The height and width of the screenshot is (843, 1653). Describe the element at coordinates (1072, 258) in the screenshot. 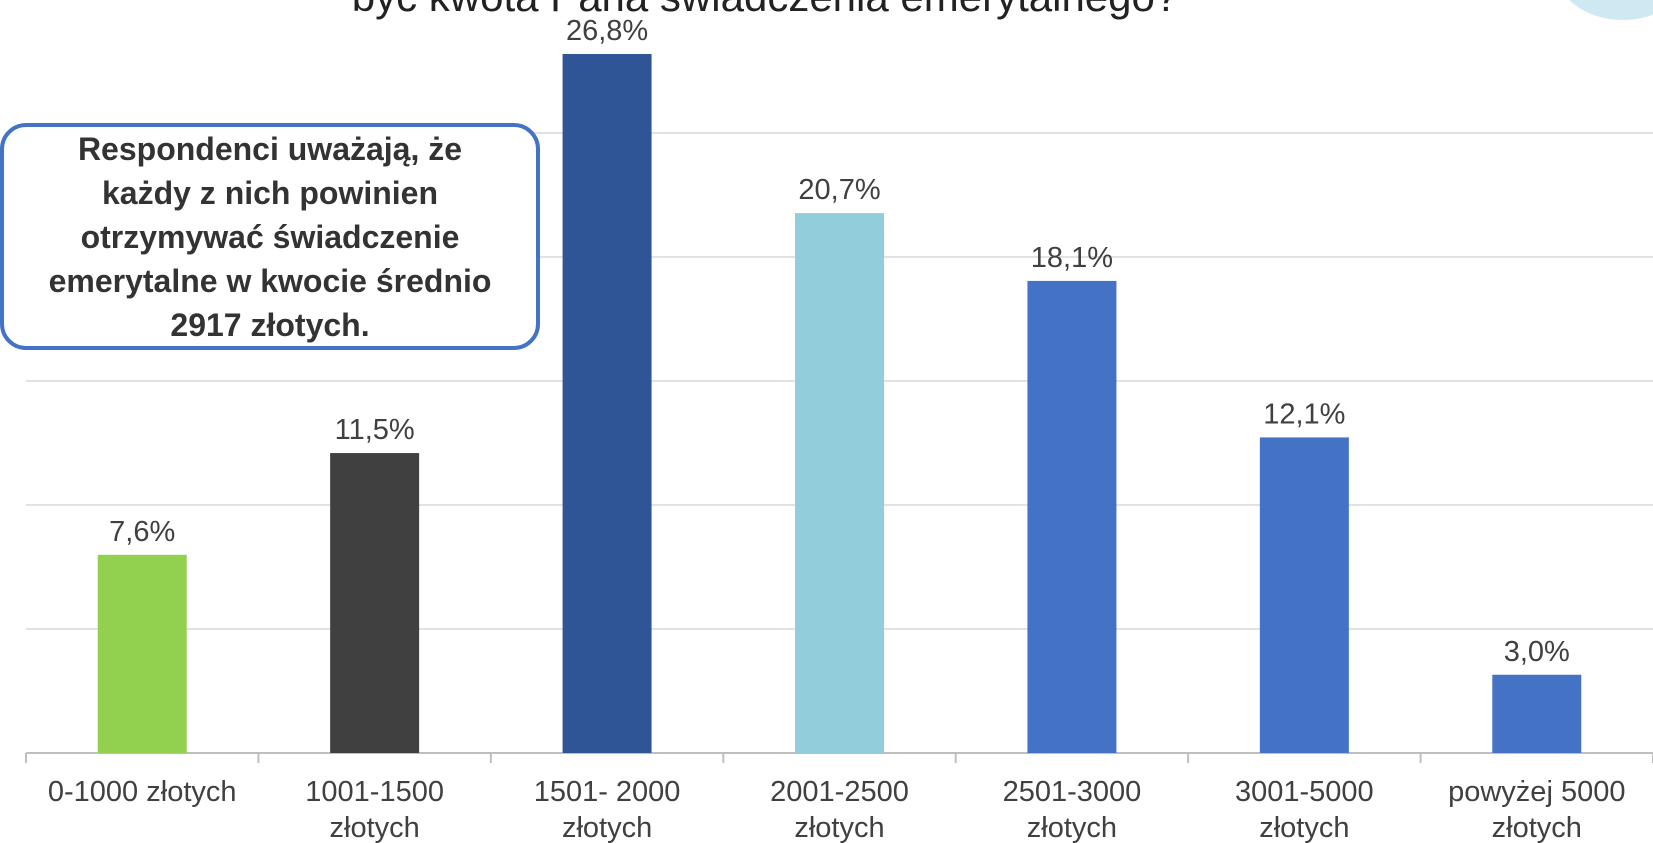

I see `data-label: 18,1%` at that location.